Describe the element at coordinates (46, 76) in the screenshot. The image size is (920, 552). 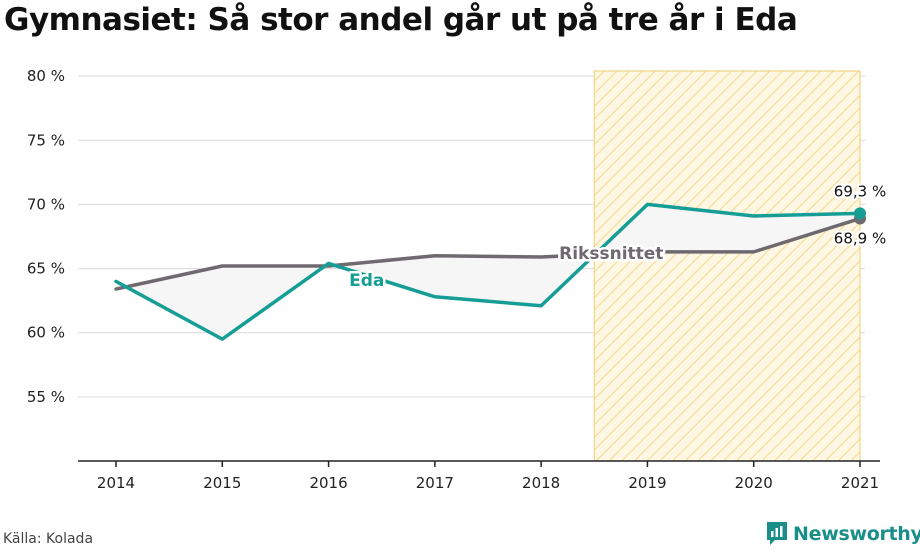
I see `y-tick-label: 80 %` at that location.